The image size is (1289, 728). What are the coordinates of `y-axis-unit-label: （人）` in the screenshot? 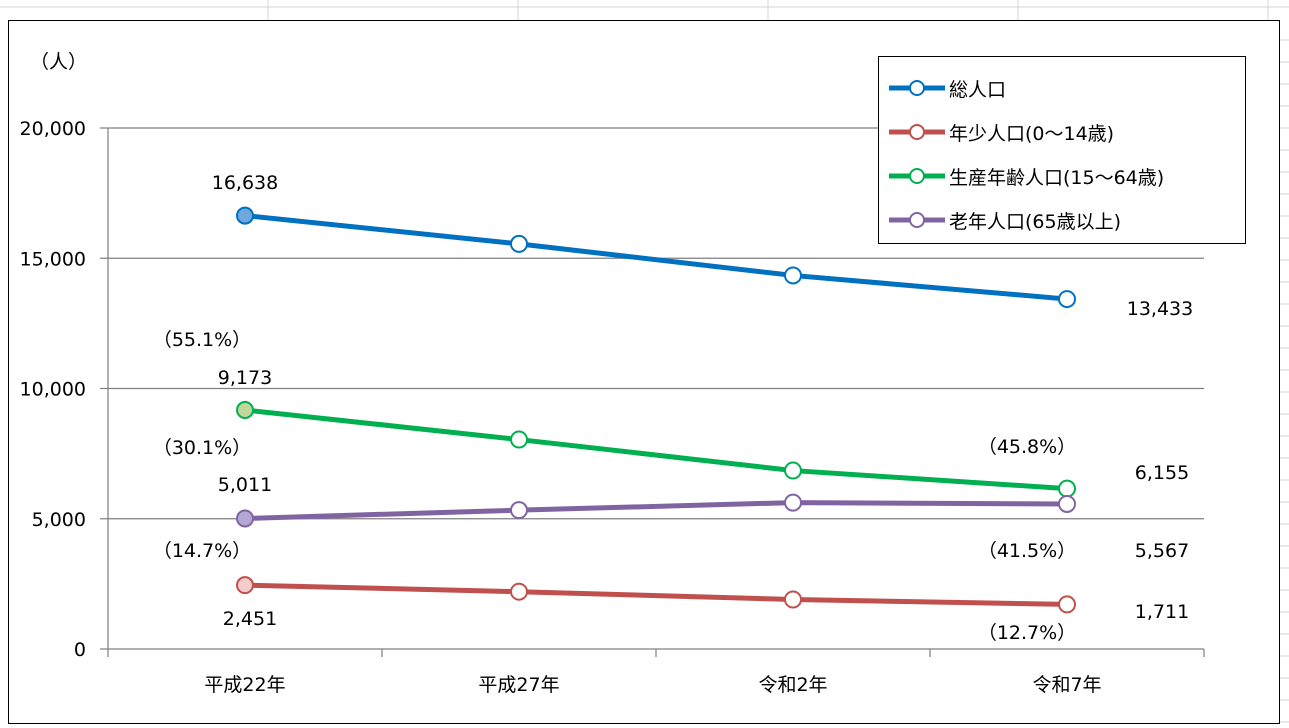 It's located at (58, 62).